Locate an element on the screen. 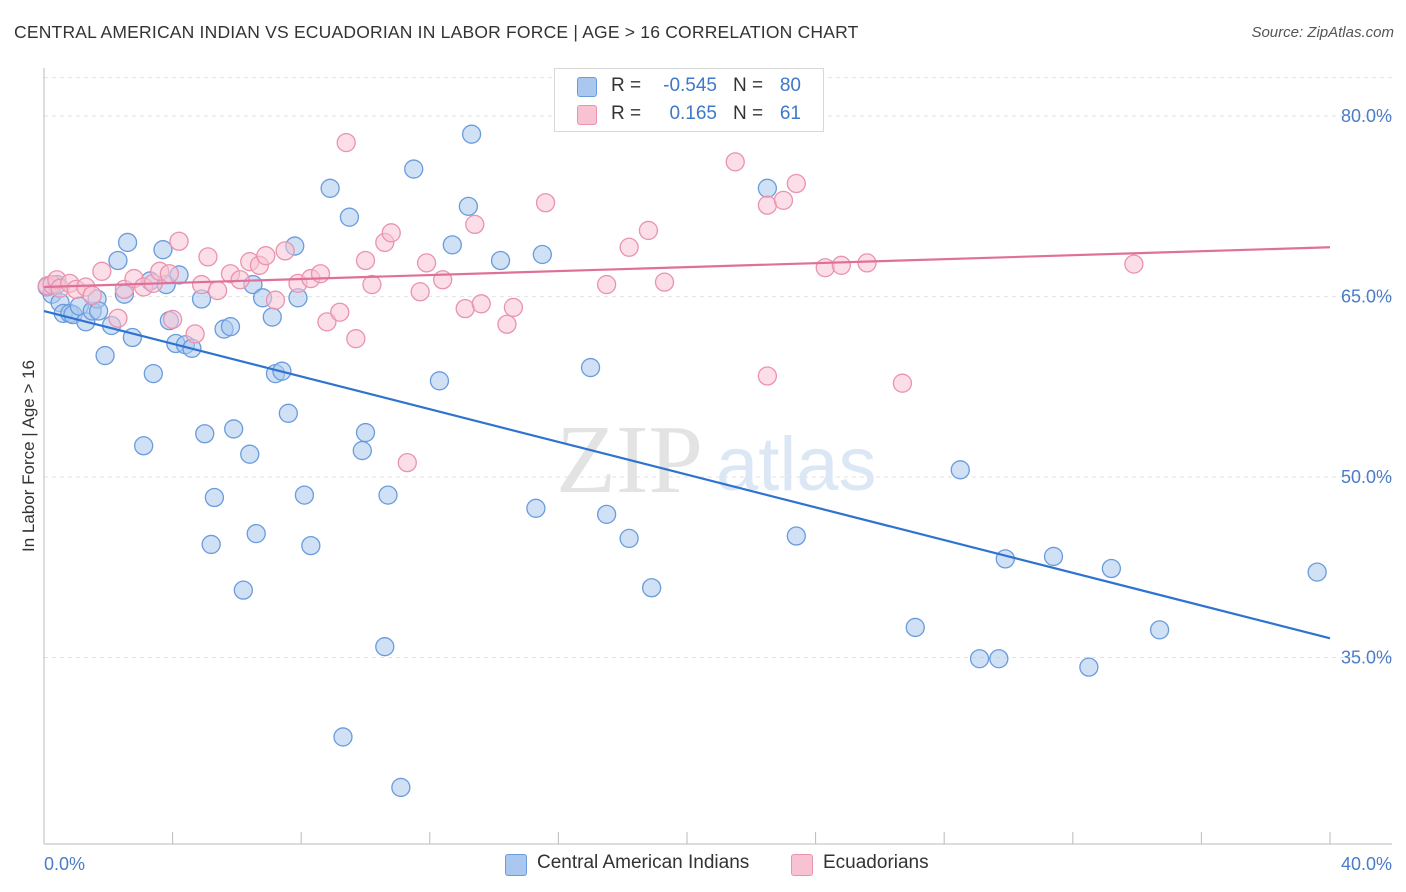  y-tick-label: 80.0% is located at coordinates (1366, 116).